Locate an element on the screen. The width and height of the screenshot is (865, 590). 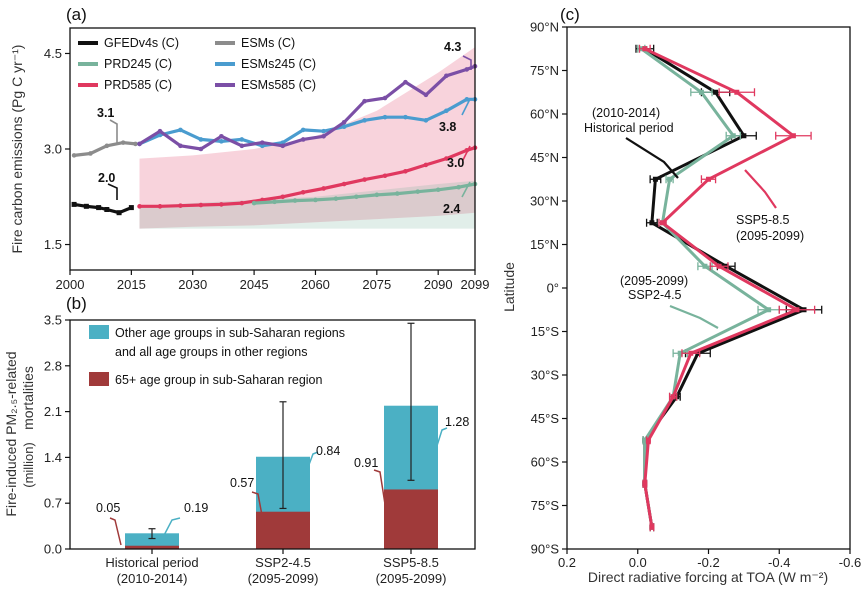
y-tick-label: 1.5 is located at coordinates (53, 244).